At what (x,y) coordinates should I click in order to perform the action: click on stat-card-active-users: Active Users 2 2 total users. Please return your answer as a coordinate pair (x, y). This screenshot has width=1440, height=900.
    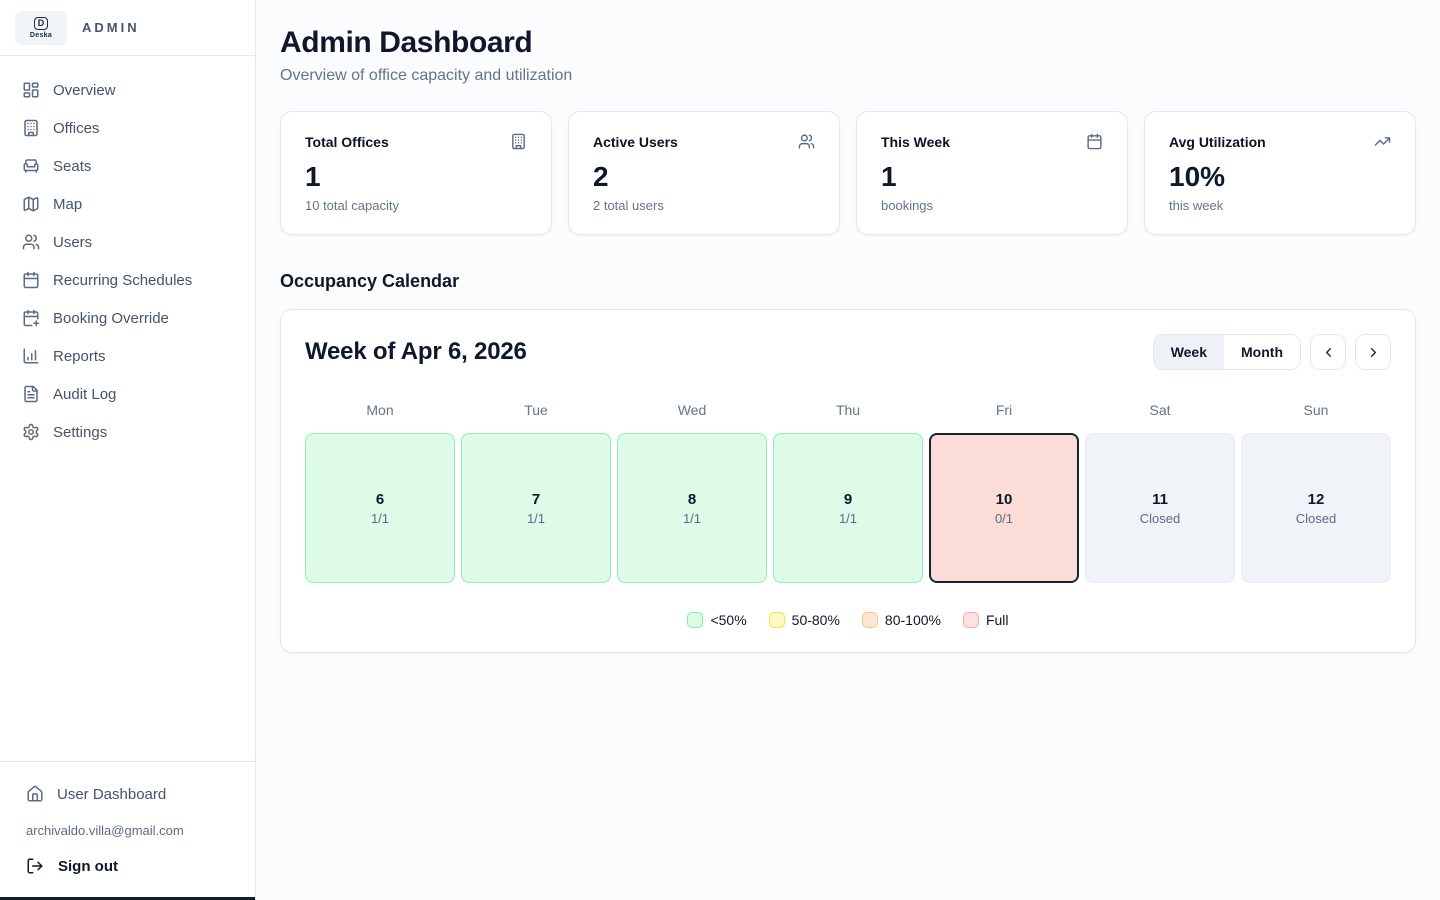
    Looking at the image, I should click on (704, 173).